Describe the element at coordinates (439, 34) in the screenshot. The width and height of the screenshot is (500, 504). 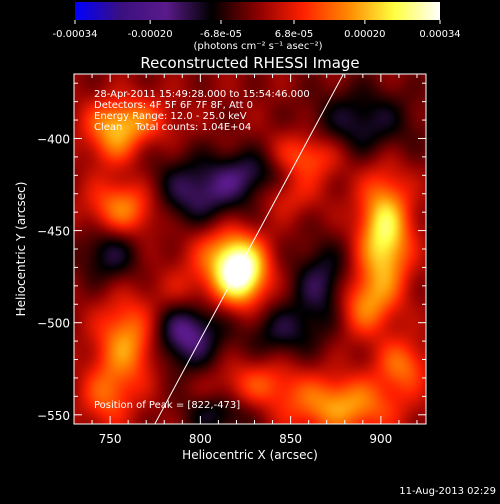
I see `colorbar-tick-label: 0.00034` at that location.